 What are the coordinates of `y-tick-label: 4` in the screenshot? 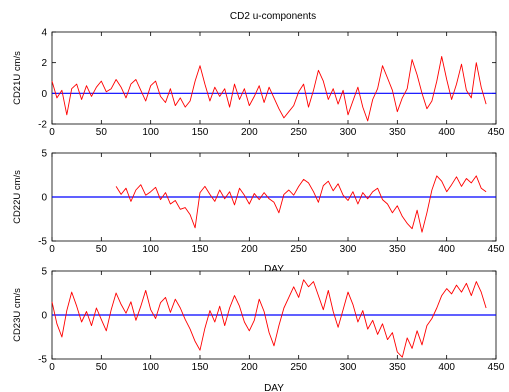 It's located at (44, 33).